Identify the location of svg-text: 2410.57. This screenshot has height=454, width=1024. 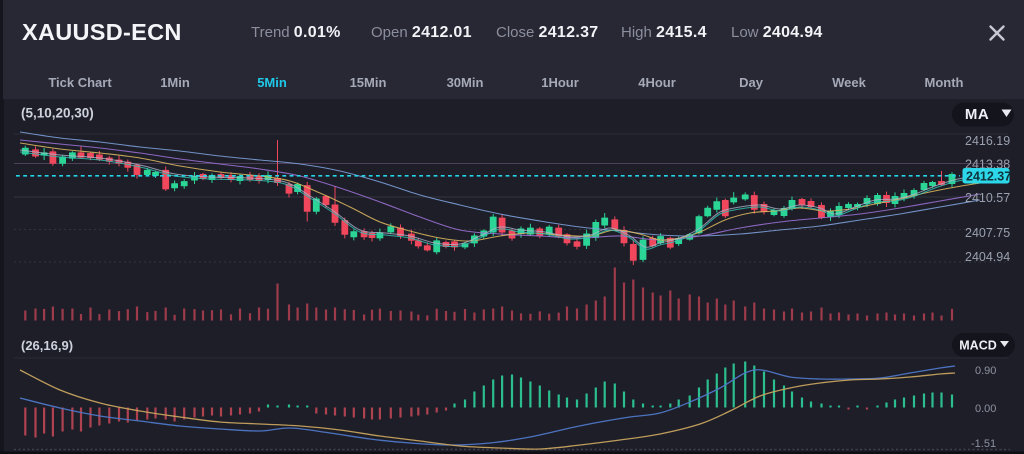
(987, 198).